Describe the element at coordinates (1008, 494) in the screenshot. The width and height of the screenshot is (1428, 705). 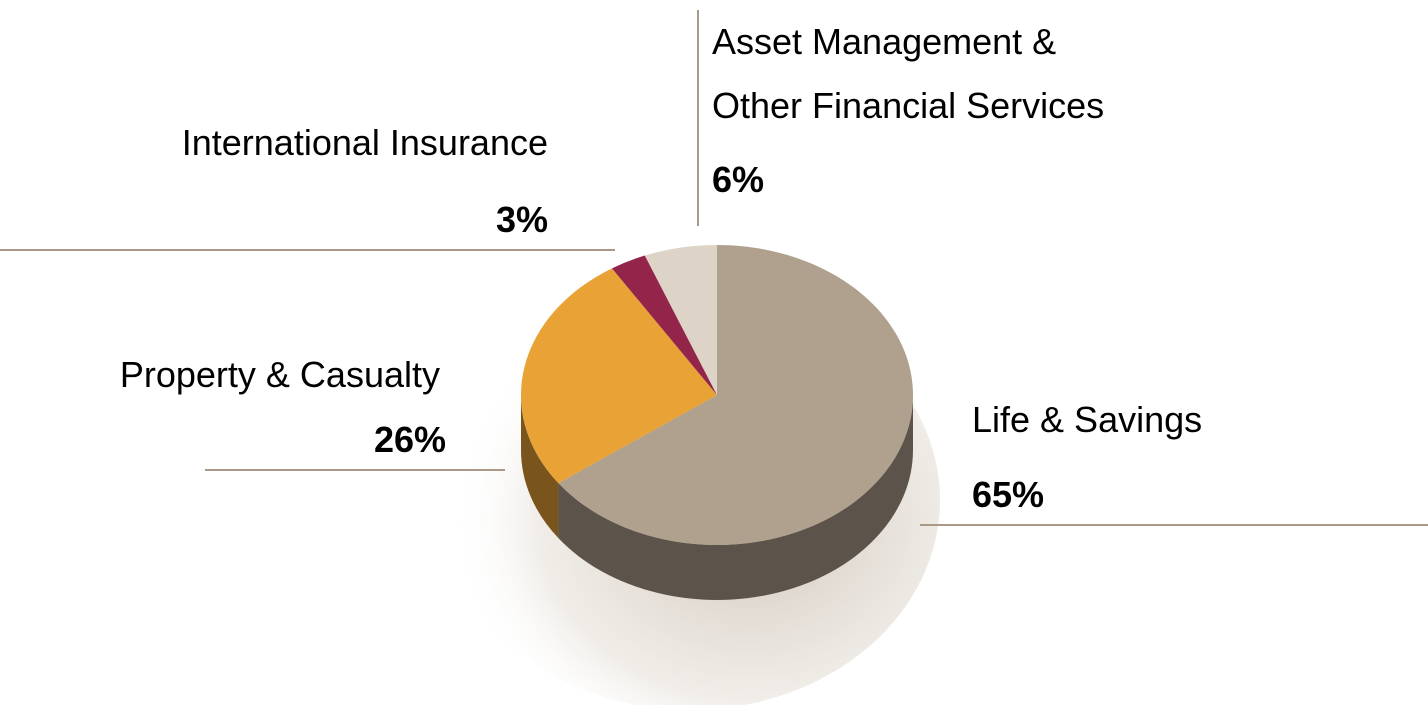
I see `slice-value-label: 65%` at that location.